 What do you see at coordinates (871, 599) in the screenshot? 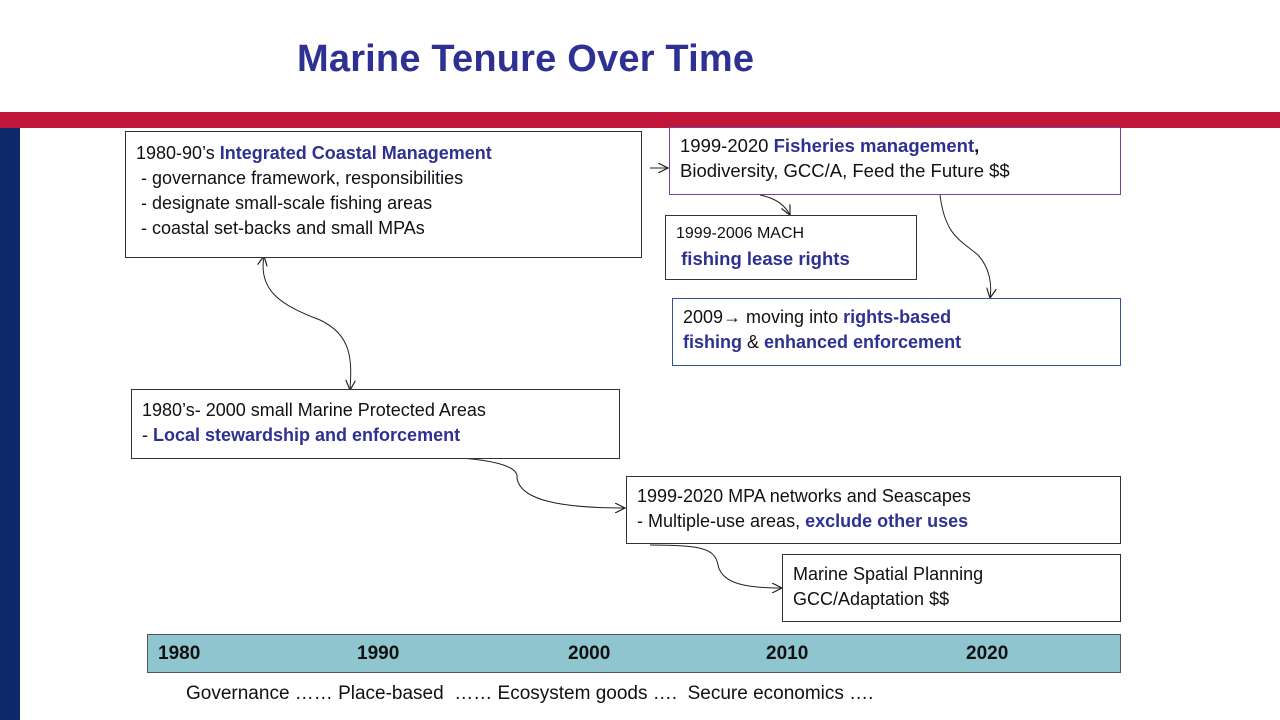
I see `msp-line-2: GCC/Adaptation $$` at bounding box center [871, 599].